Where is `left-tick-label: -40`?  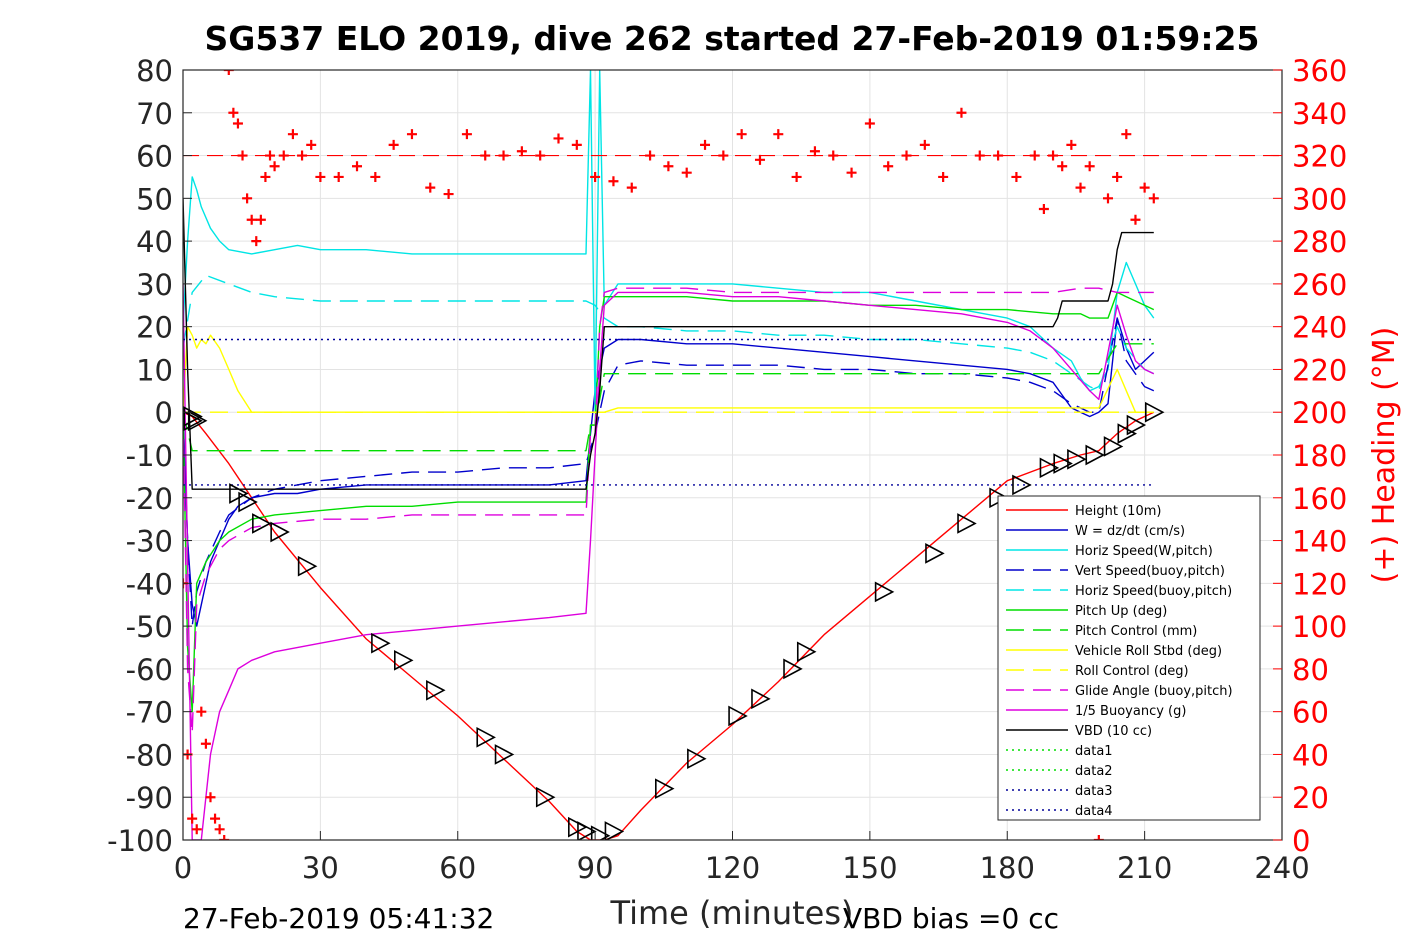
left-tick-label: -40 is located at coordinates (149, 584).